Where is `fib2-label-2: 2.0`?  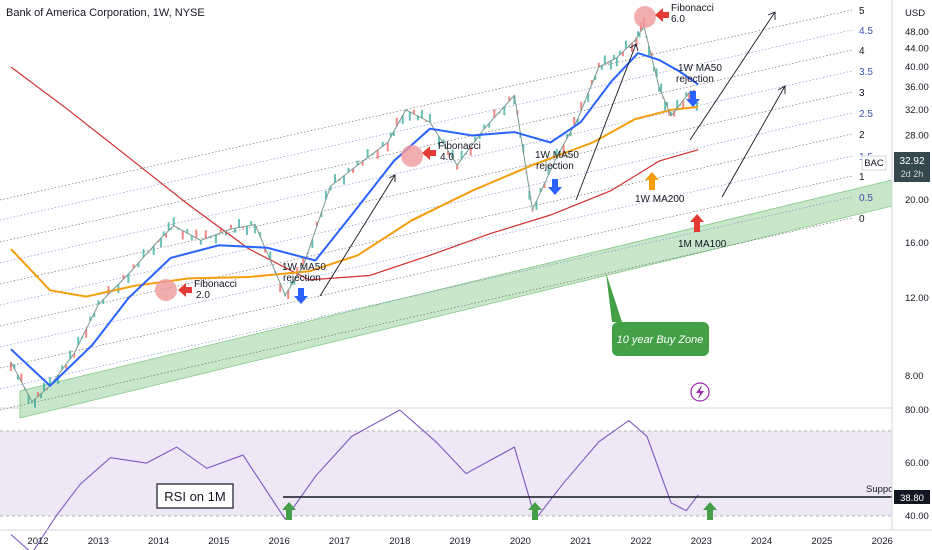 fib2-label-2: 2.0 is located at coordinates (203, 295).